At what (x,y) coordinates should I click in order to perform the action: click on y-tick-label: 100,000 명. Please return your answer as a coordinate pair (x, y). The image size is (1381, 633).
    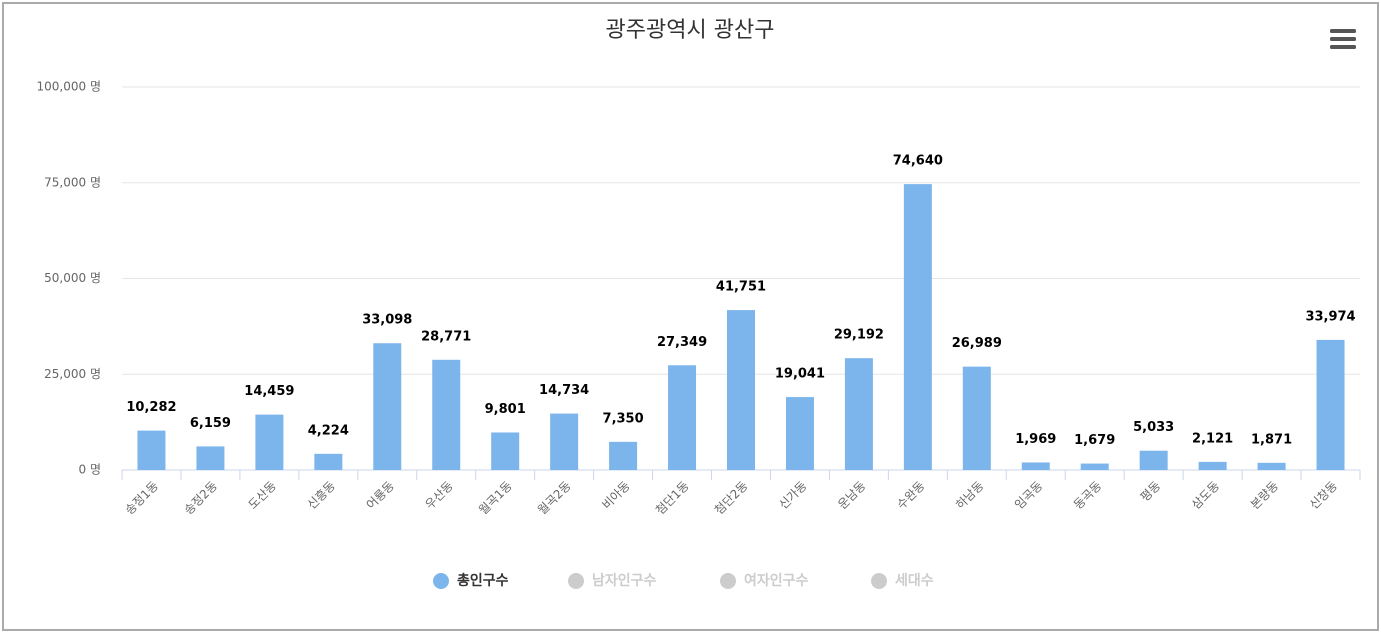
    Looking at the image, I should click on (69, 87).